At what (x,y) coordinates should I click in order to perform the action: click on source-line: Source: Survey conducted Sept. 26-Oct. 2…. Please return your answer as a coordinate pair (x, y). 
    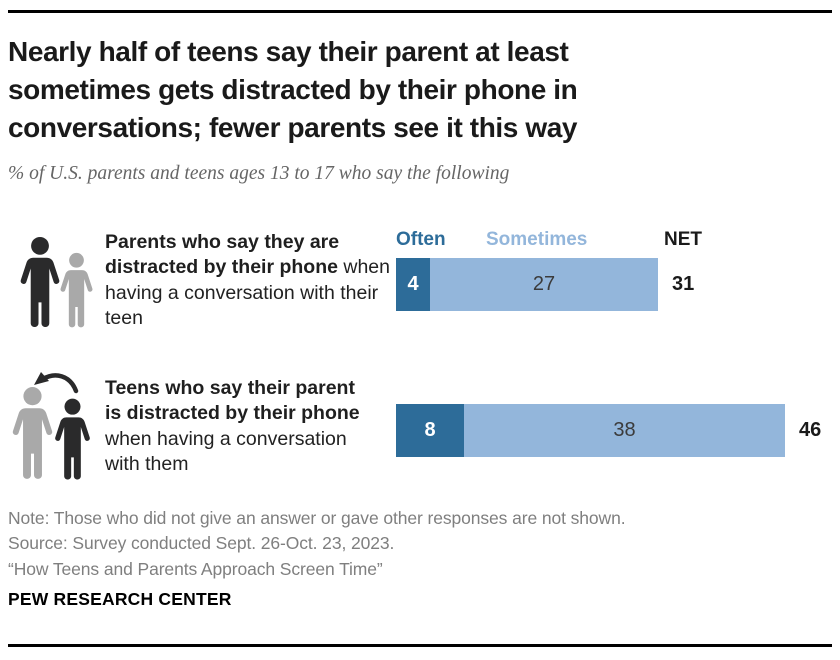
    Looking at the image, I should click on (201, 543).